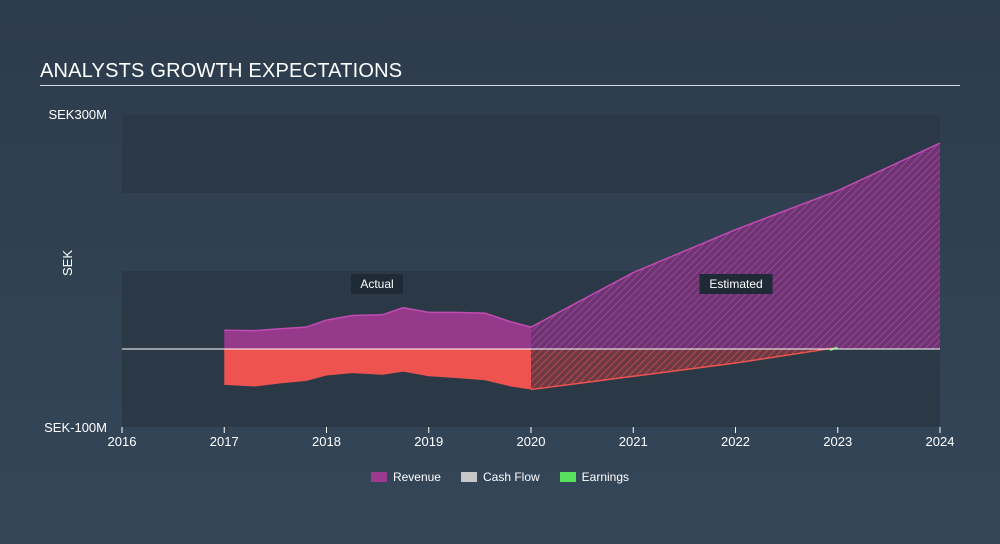  What do you see at coordinates (633, 441) in the screenshot?
I see `x-tick-label: 2021` at bounding box center [633, 441].